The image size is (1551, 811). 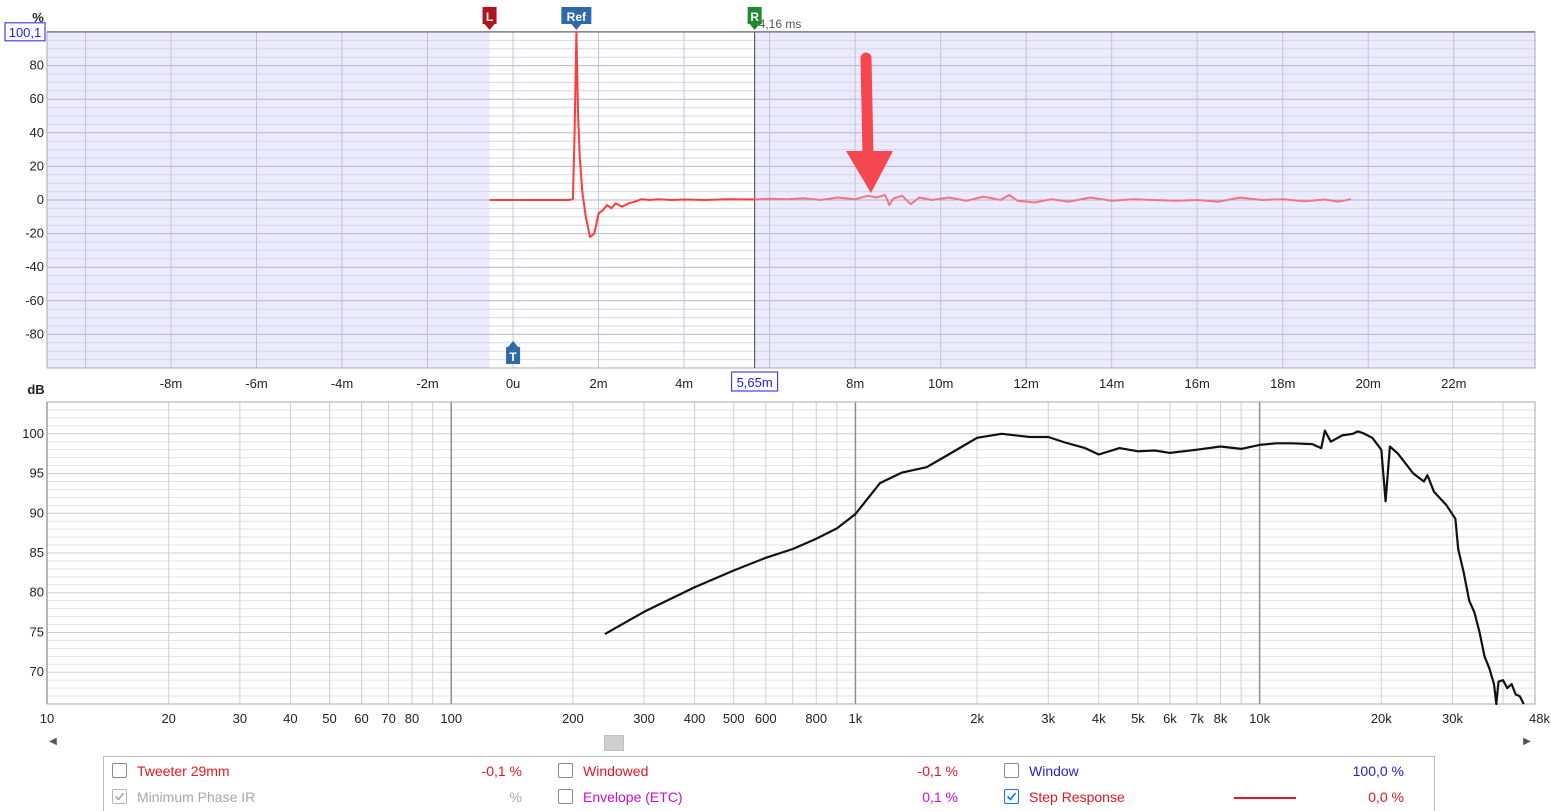 I want to click on x-tick-label: 8m, so click(x=855, y=383).